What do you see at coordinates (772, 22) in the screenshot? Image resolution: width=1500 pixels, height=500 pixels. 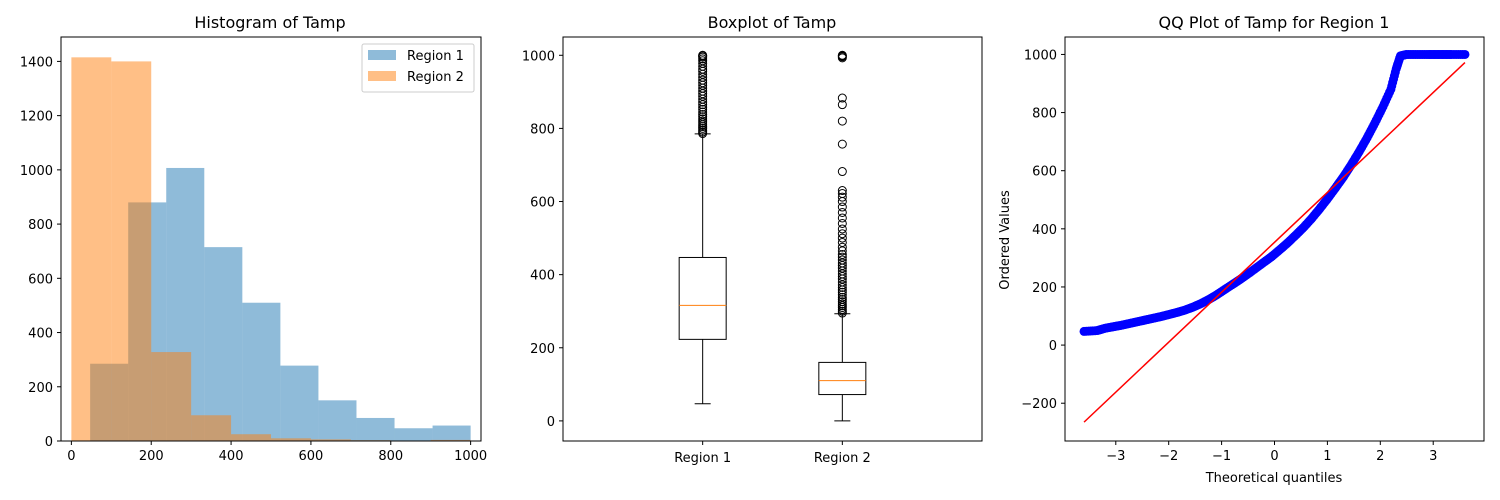 I see `boxplot-title: Boxplot of Tamp` at bounding box center [772, 22].